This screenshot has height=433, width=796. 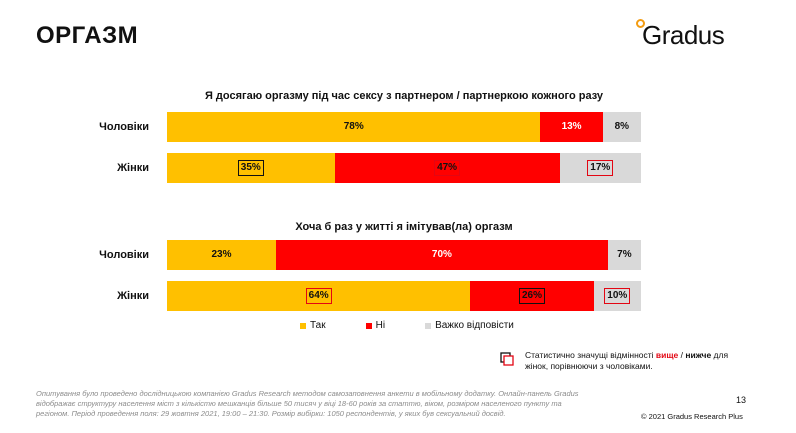 I want to click on data-label: 13%, so click(x=571, y=126).